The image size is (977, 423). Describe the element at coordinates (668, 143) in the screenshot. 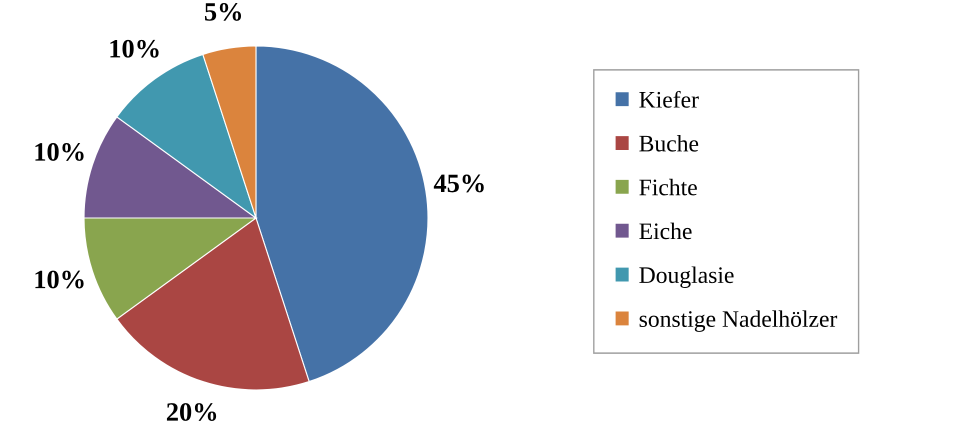

I see `legend-label: Buche` at that location.